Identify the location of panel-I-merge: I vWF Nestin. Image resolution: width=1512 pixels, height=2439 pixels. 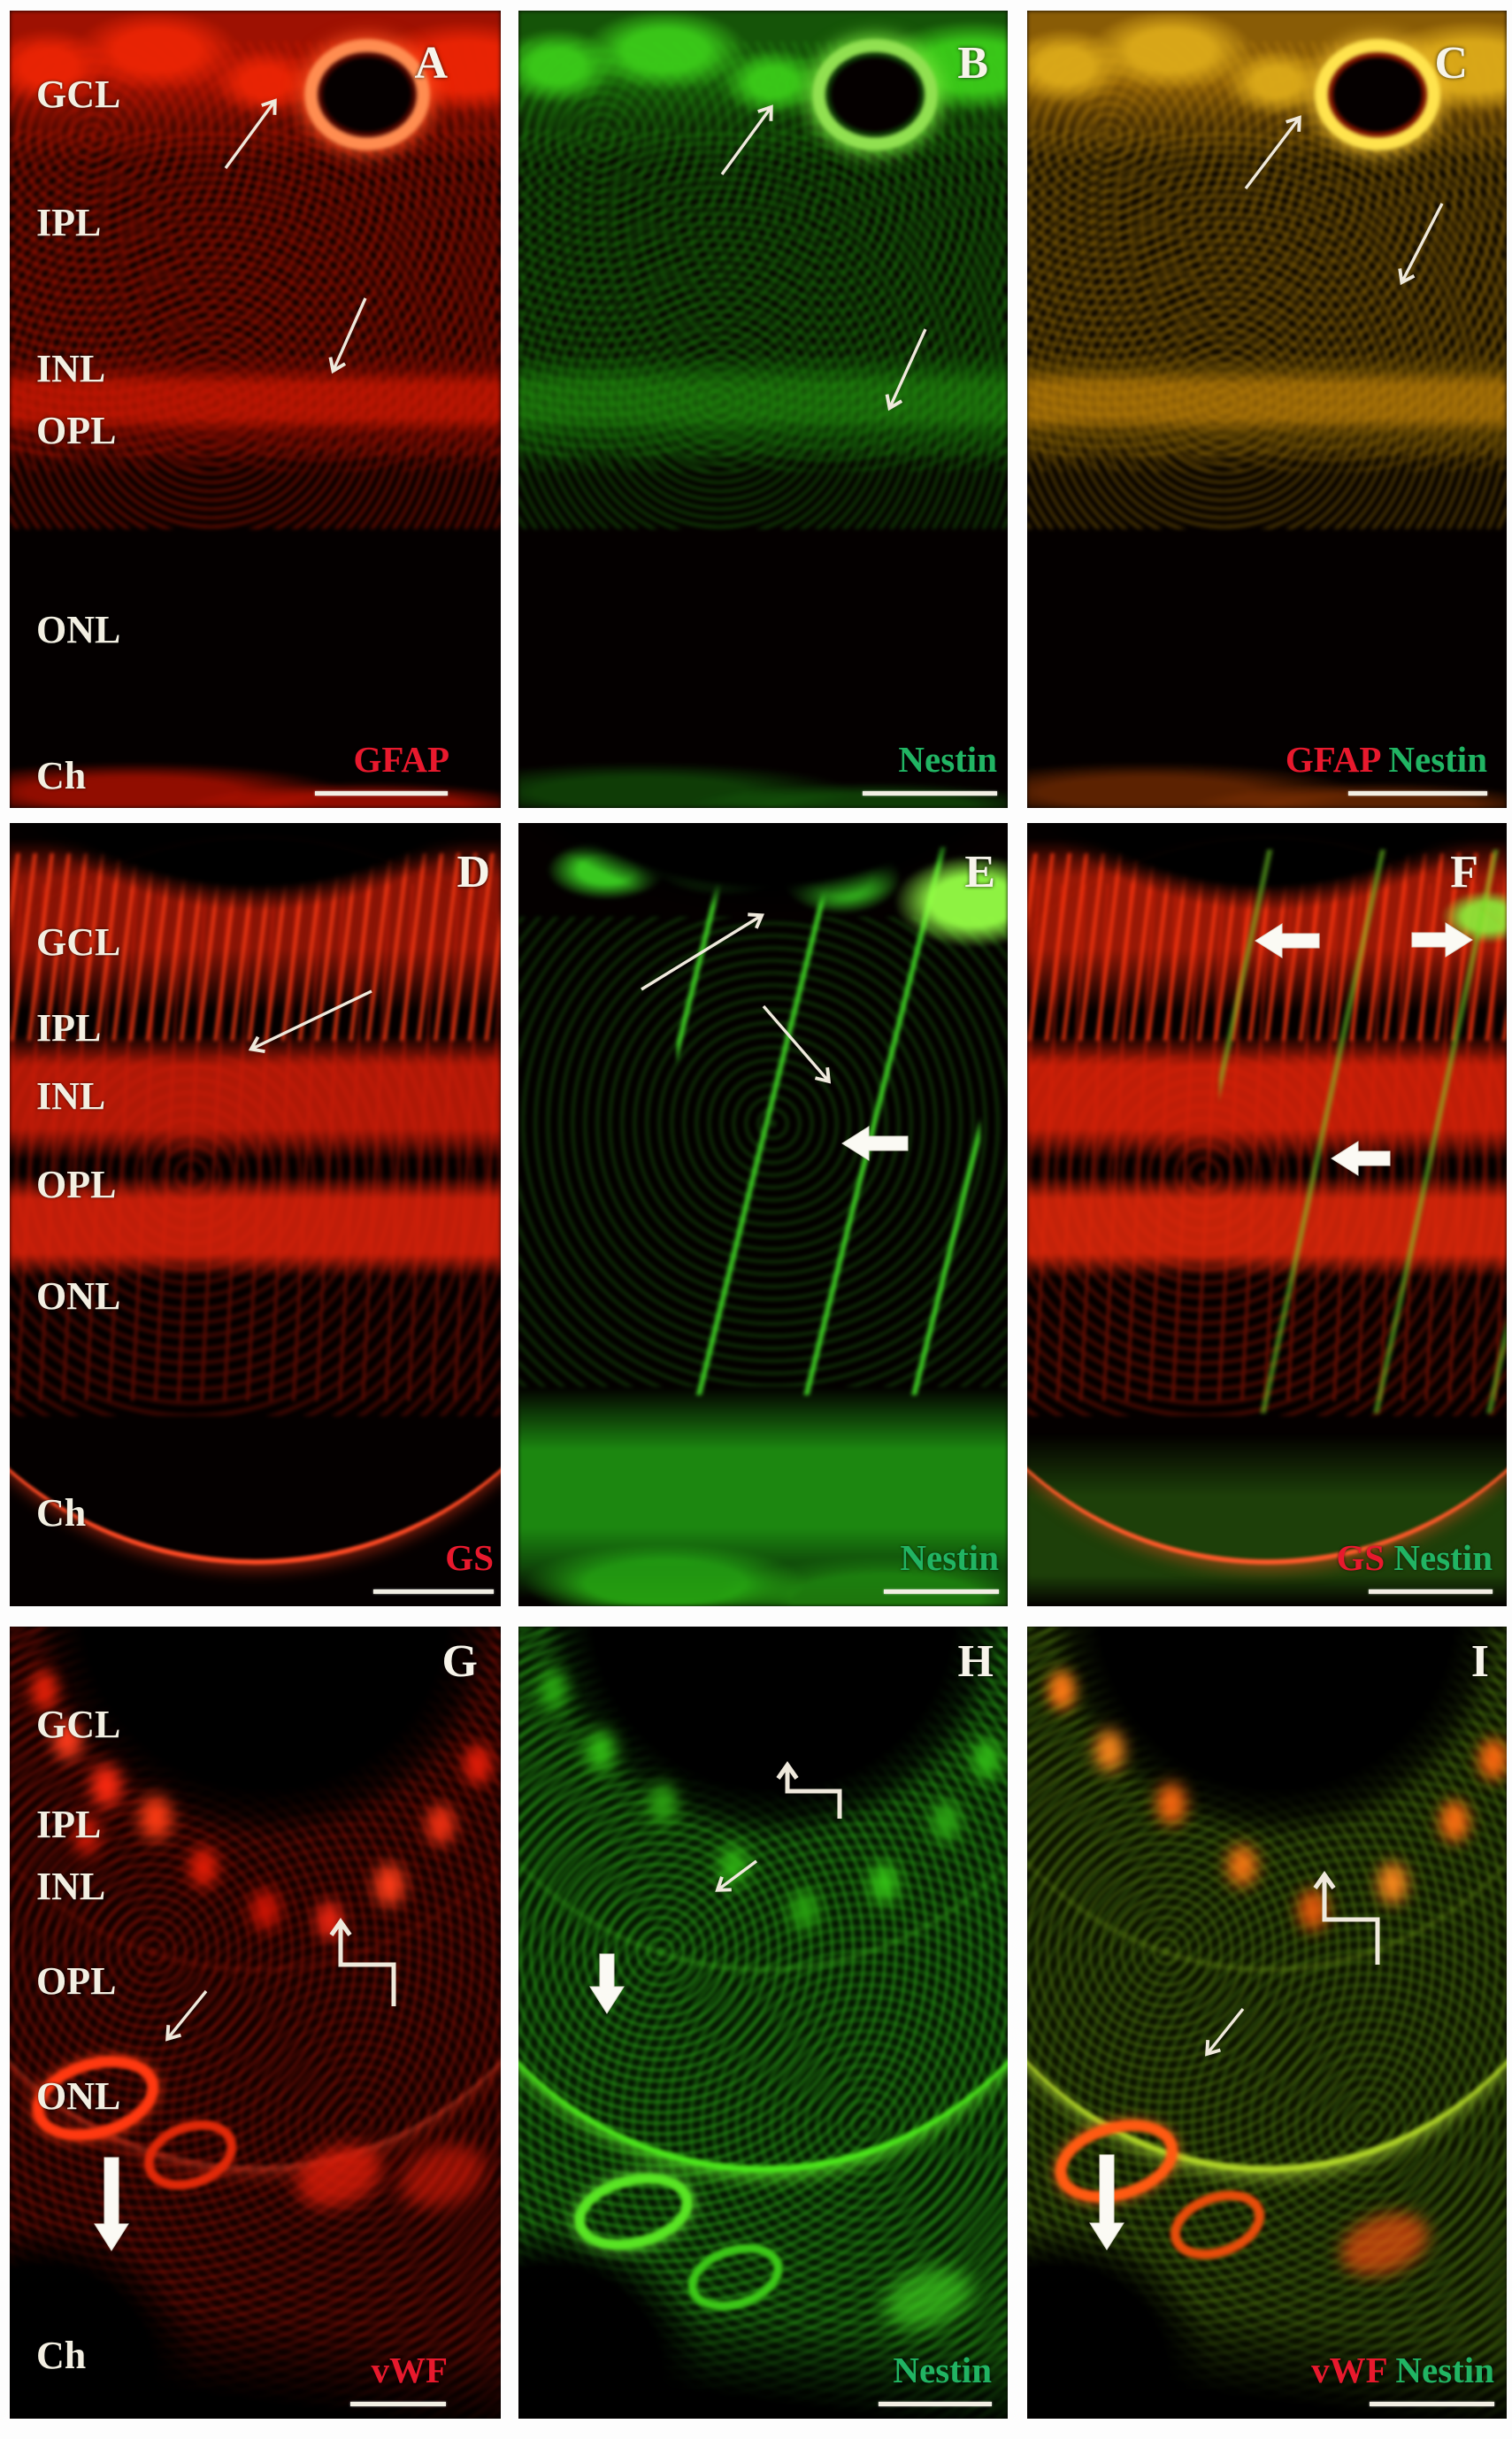
(1267, 2023).